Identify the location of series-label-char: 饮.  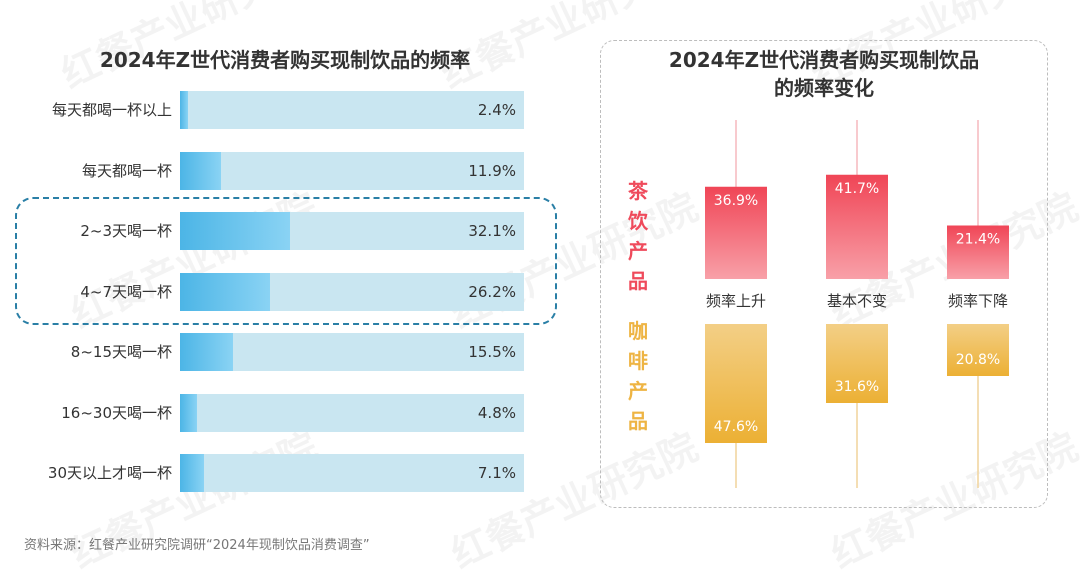
(638, 221).